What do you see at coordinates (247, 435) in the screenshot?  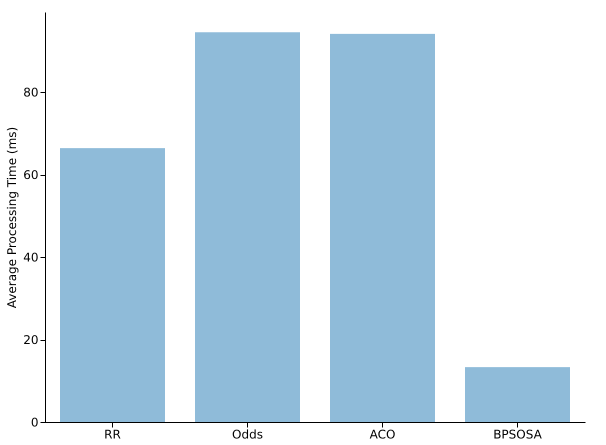 I see `x-tick-label: Odds` at bounding box center [247, 435].